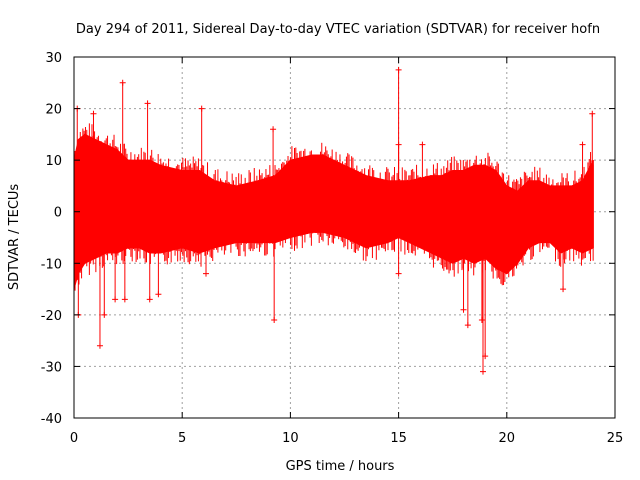  What do you see at coordinates (53, 58) in the screenshot?
I see `y-tick-label: 30` at bounding box center [53, 58].